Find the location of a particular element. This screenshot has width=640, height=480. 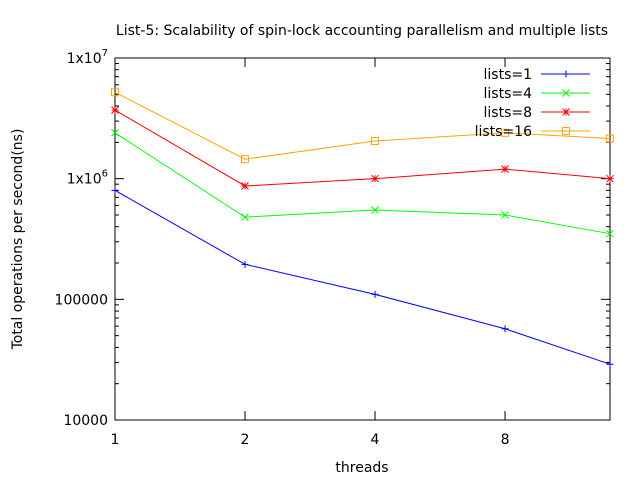

y-tick-label: 100000 is located at coordinates (81, 300).